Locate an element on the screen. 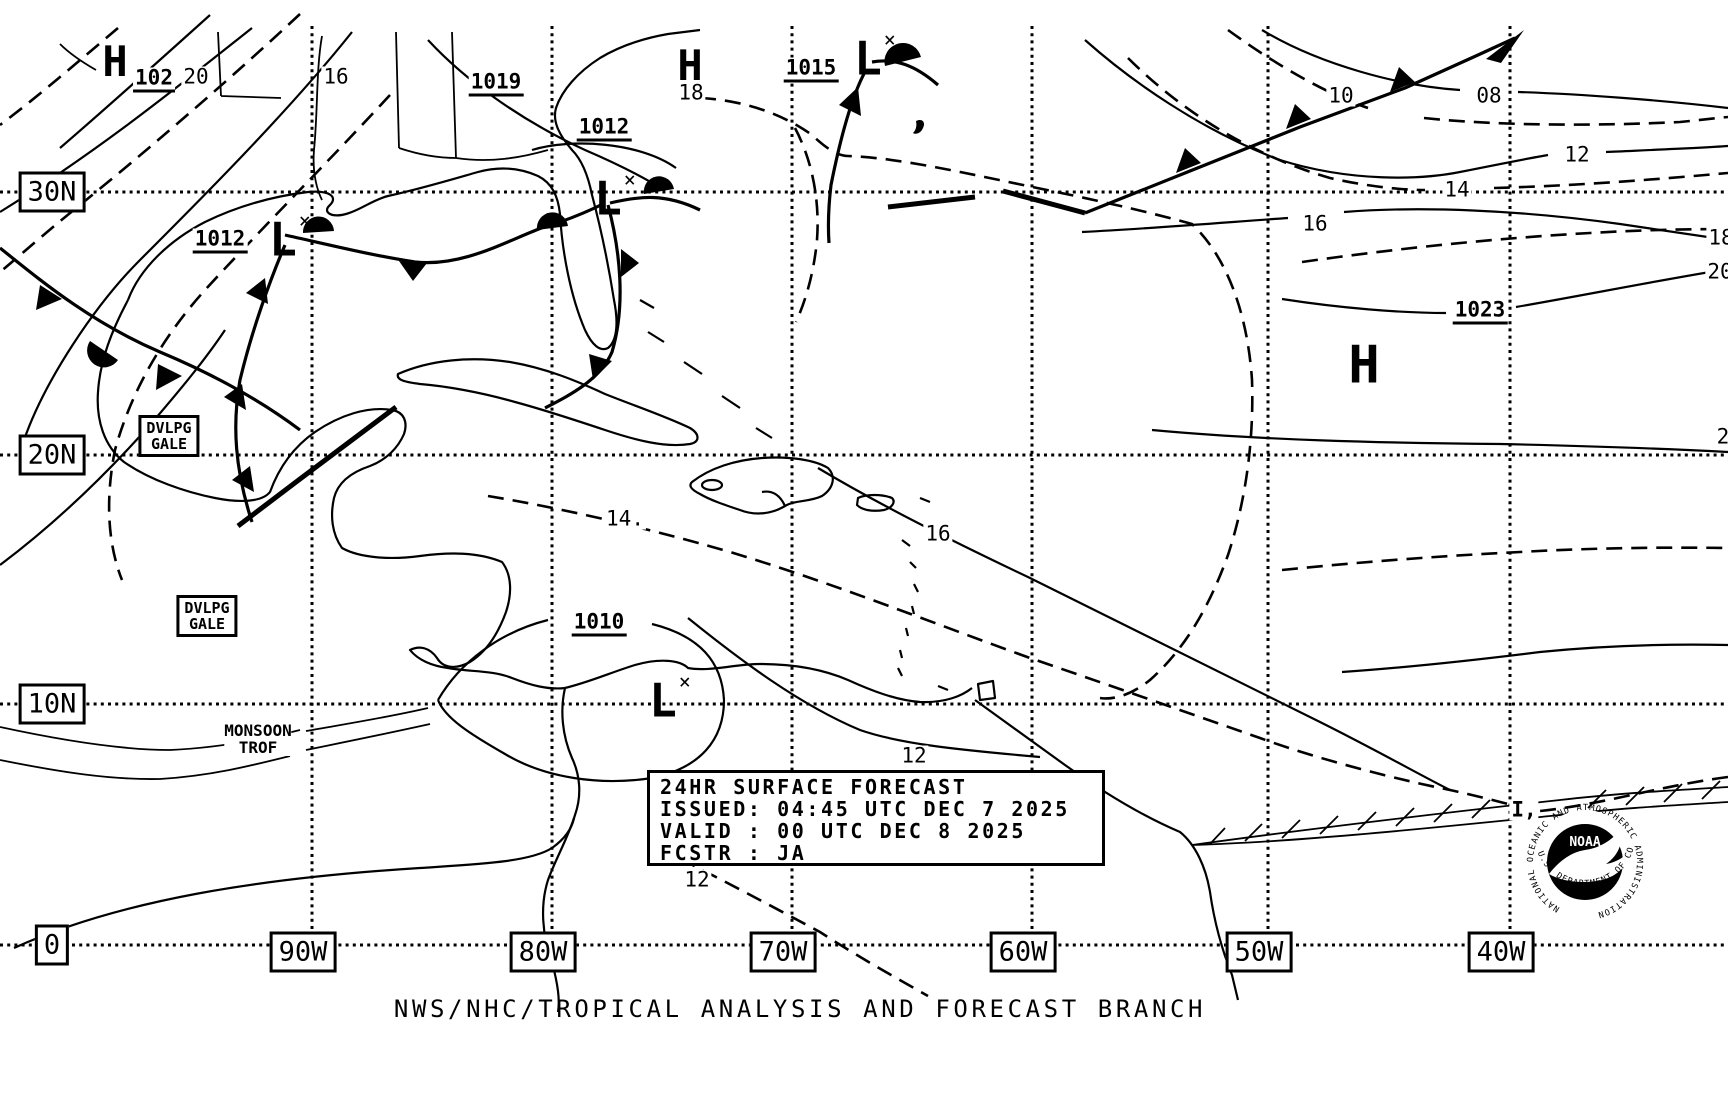 Image resolution: width=1728 pixels, height=1100 pixels. contour-label-10: 10 is located at coordinates (1341, 95).